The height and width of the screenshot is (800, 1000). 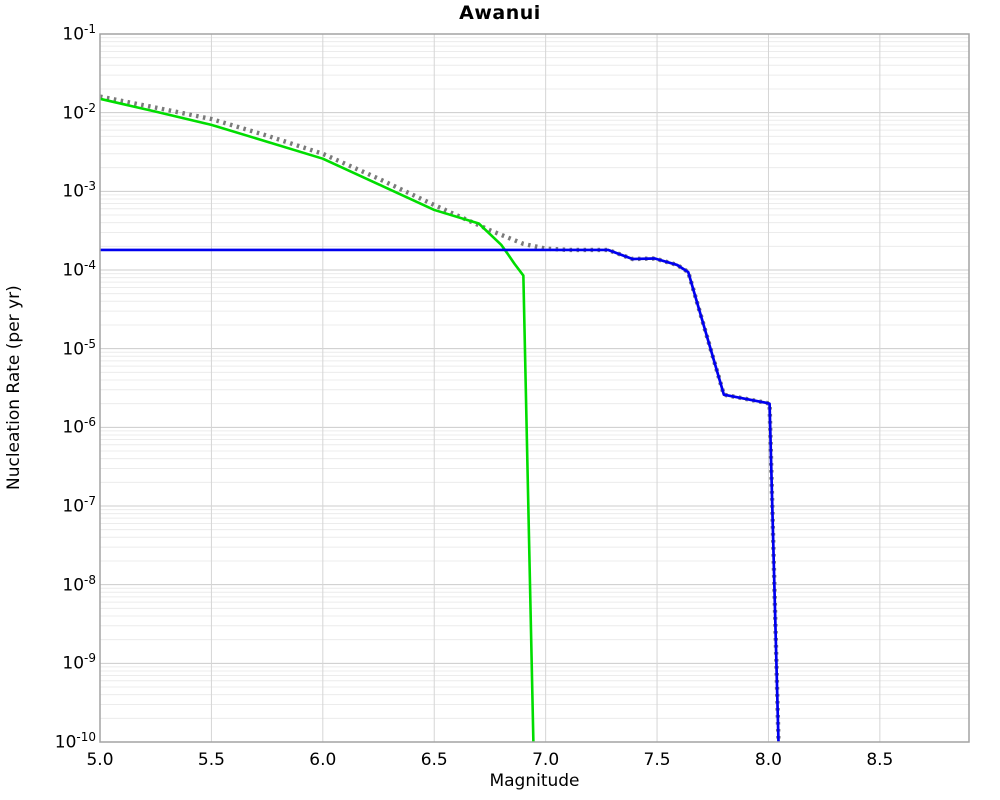 What do you see at coordinates (657, 760) in the screenshot?
I see `x-tick-label: 7.5` at bounding box center [657, 760].